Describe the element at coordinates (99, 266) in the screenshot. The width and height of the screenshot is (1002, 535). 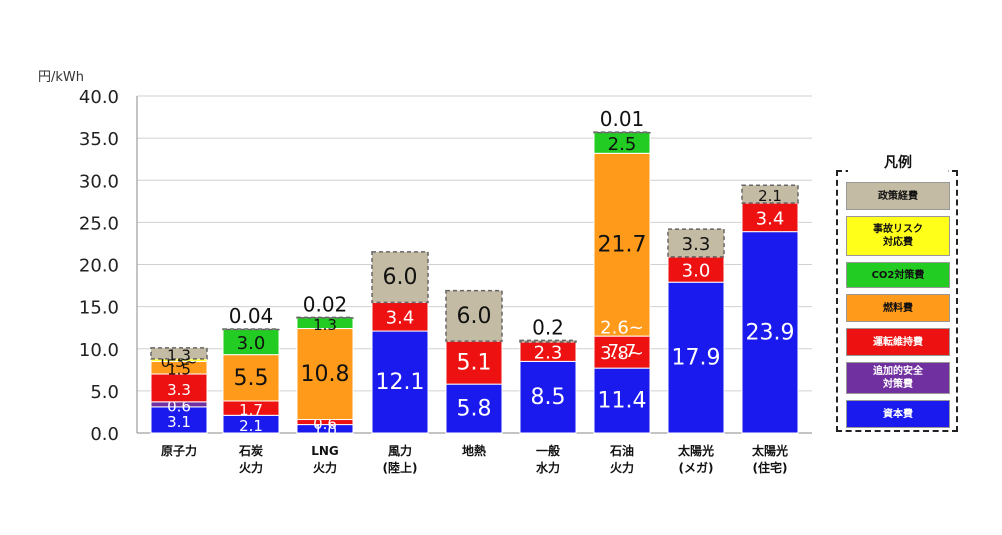
I see `y-tick-label: 20.0` at that location.